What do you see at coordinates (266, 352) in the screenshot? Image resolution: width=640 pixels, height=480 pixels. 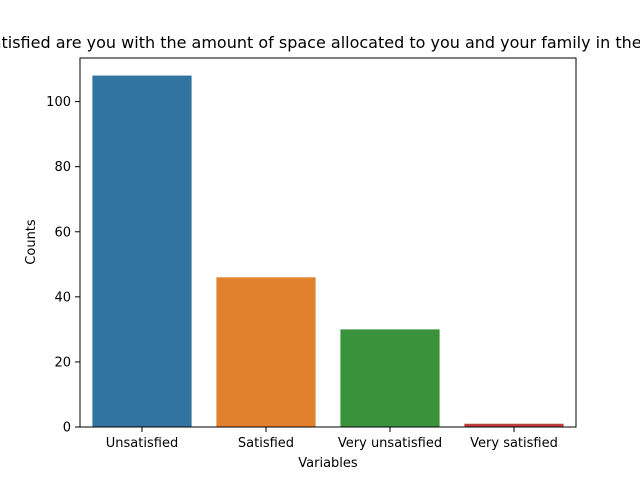 I see `bar-satisfied` at bounding box center [266, 352].